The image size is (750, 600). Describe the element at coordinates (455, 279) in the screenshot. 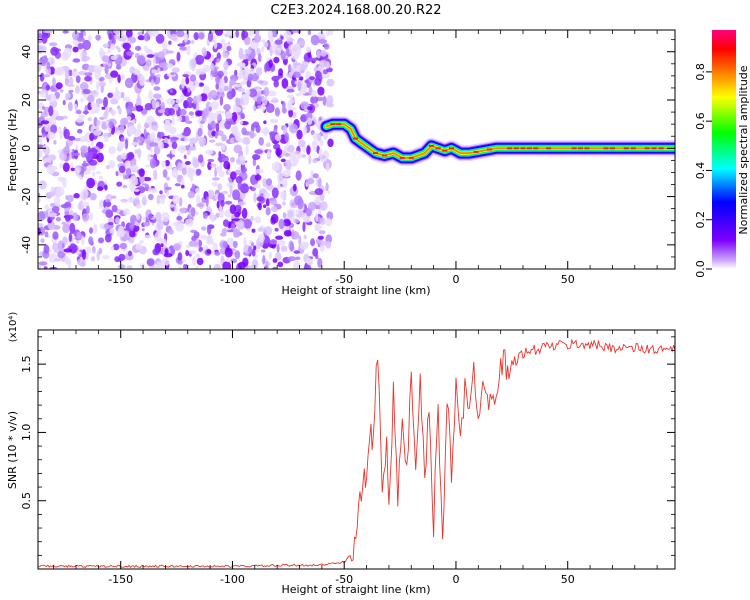

I see `spectrogram-x-tick-label: 0` at that location.